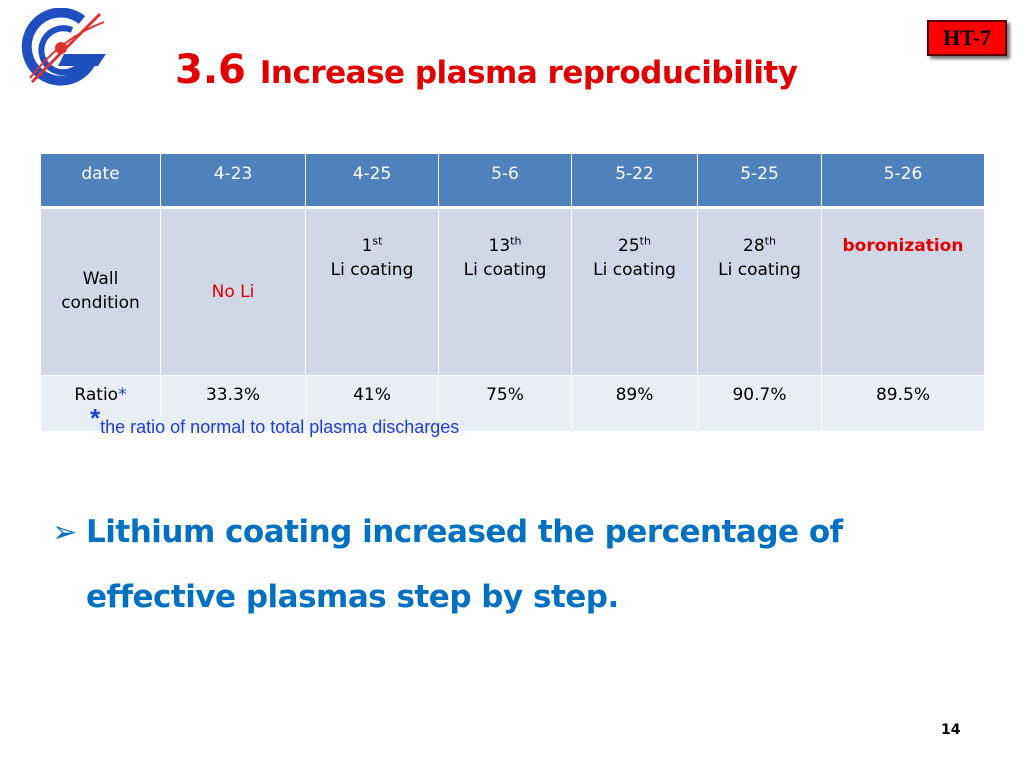  What do you see at coordinates (63, 47) in the screenshot?
I see `institute-logo` at bounding box center [63, 47].